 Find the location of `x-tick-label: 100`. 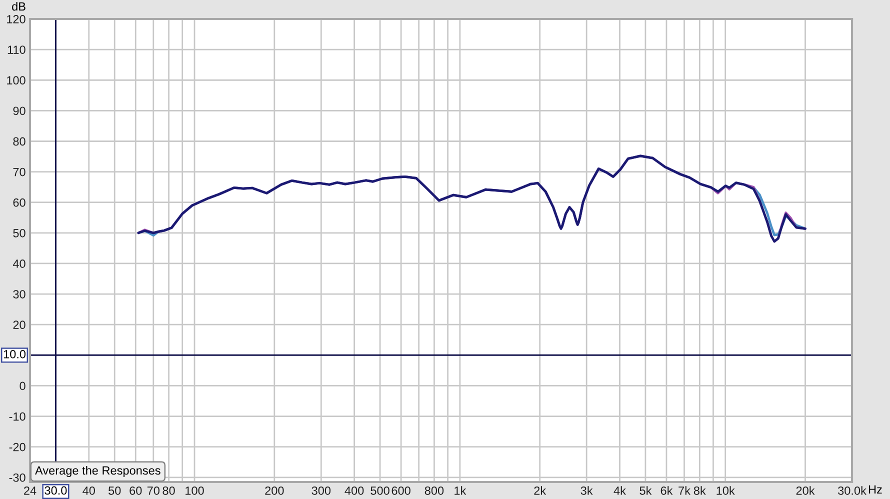

x-tick-label: 100 is located at coordinates (195, 490).